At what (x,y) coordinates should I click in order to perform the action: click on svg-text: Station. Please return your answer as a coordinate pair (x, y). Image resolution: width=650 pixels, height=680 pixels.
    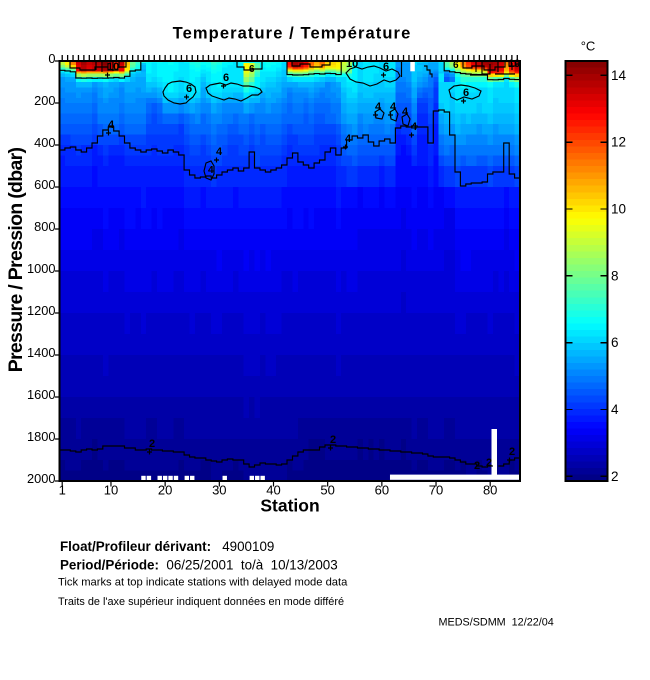
    Looking at the image, I should click on (289, 506).